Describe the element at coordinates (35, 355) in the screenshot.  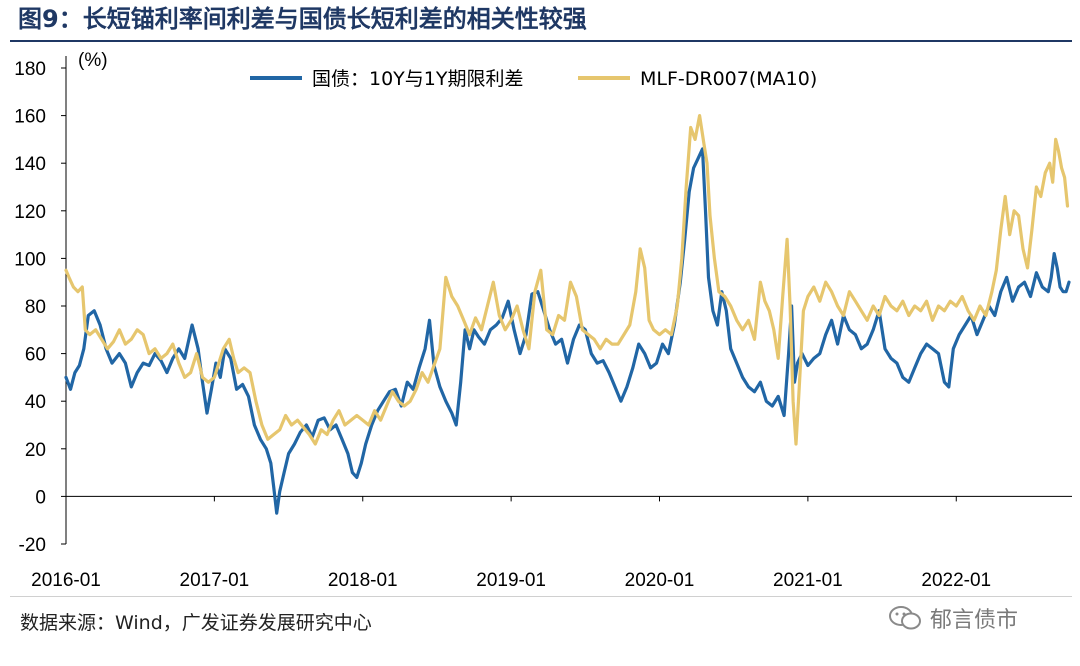
I see `y-tick-label: 60` at that location.